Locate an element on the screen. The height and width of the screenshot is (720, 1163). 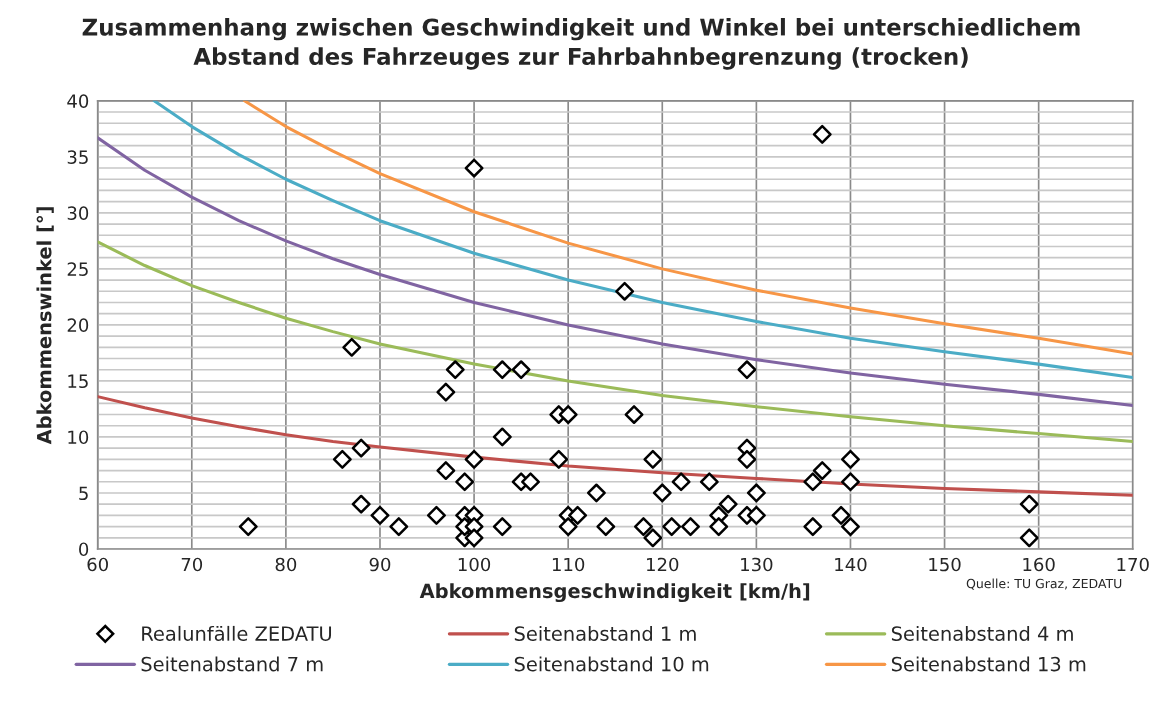
chart-title: Zusammenhang zwischen Geschwindigkeit und Winkel bei unterschiedlichem Abstand des Fahrzeuges zur Fahrbahnbegrenzung (trocken) is located at coordinates (581, 44).